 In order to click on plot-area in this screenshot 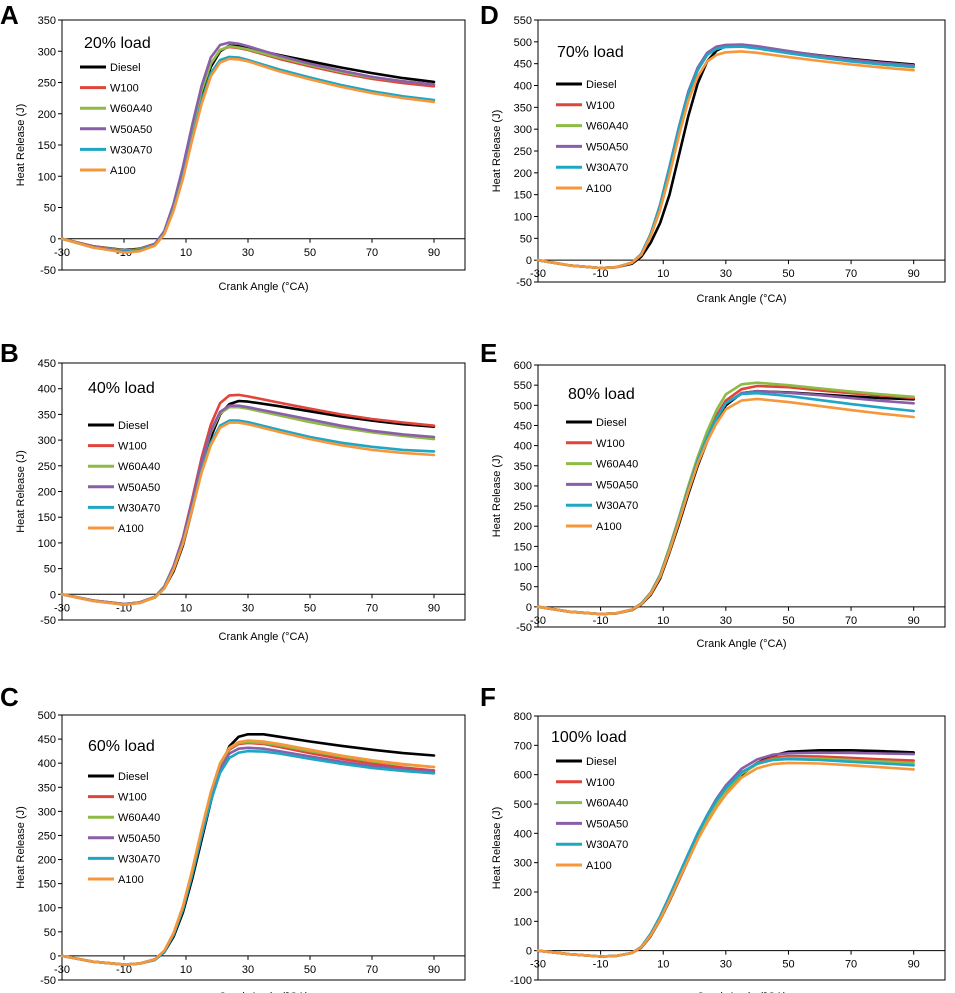, I will do `click(263, 847)`.